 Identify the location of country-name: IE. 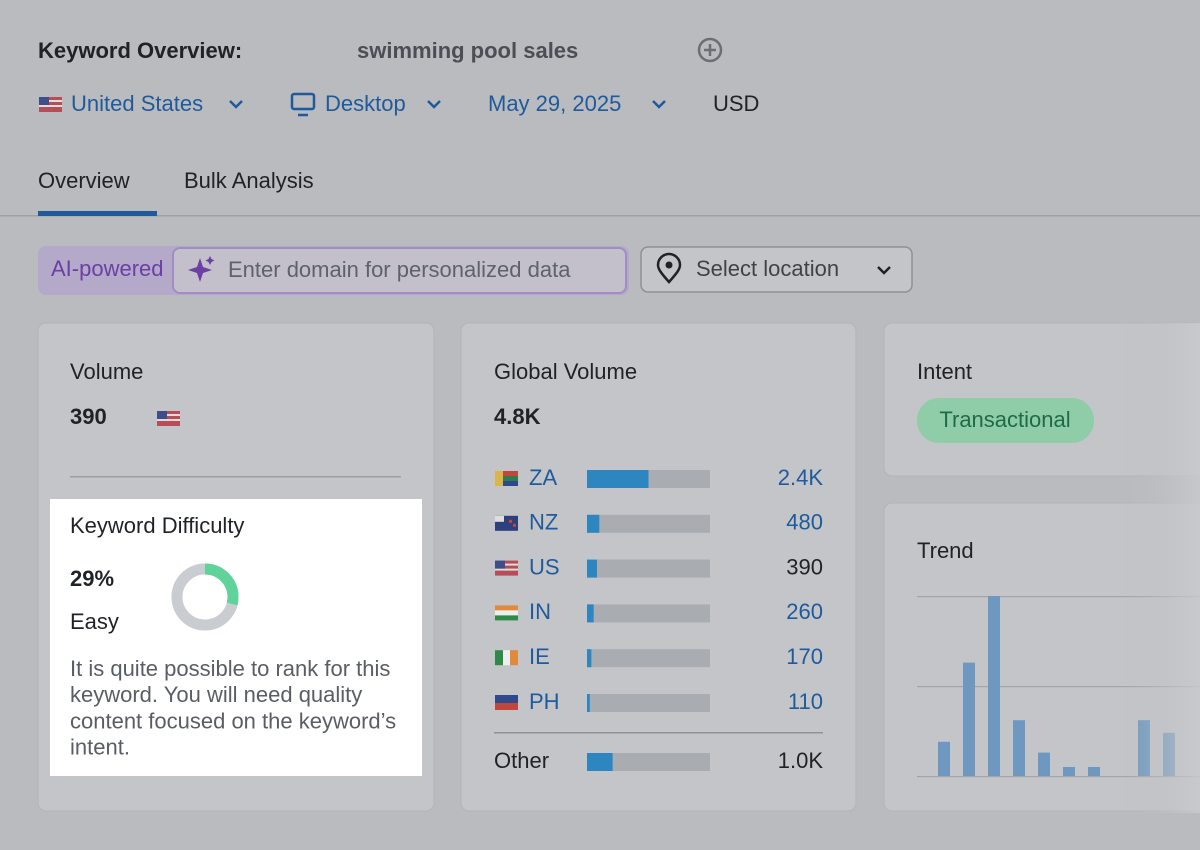
(539, 656).